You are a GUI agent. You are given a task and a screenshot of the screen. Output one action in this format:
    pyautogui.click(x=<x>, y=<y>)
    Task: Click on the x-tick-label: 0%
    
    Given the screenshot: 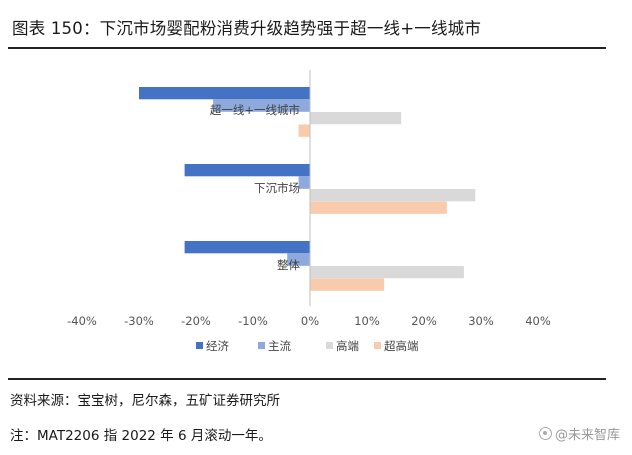 What is the action you would take?
    pyautogui.click(x=310, y=321)
    